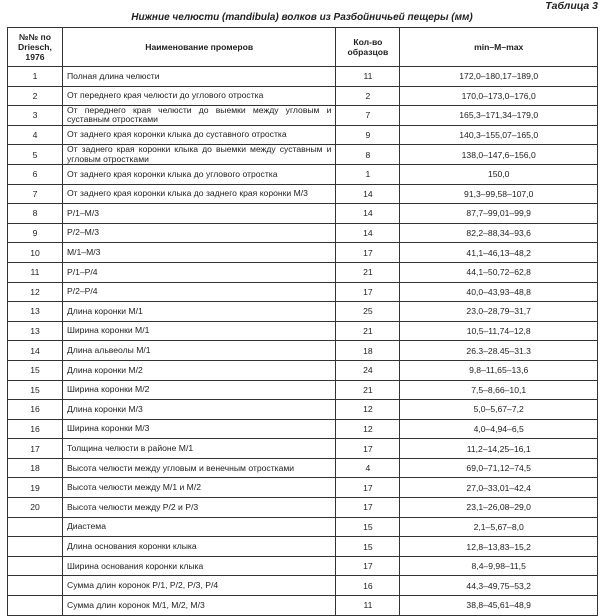  I want to click on table-row: 16 Ширина коронки М/3 12 4,0–4,94–6,5, so click(302, 429).